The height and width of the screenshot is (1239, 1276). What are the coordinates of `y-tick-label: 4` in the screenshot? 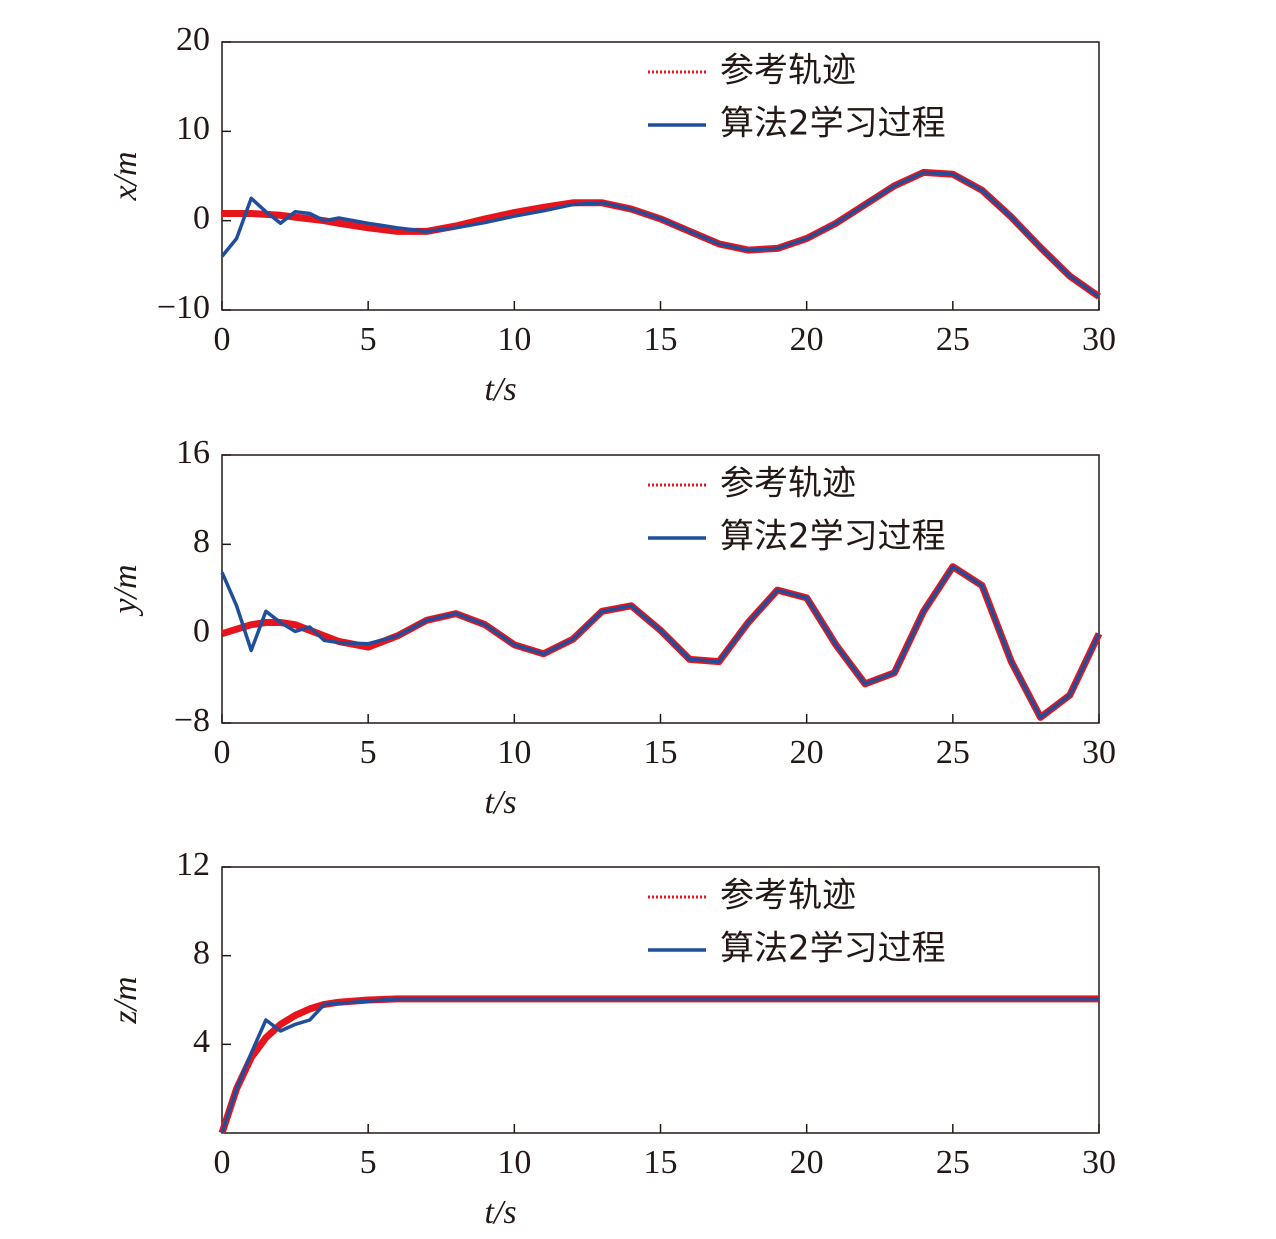 It's located at (201, 1041).